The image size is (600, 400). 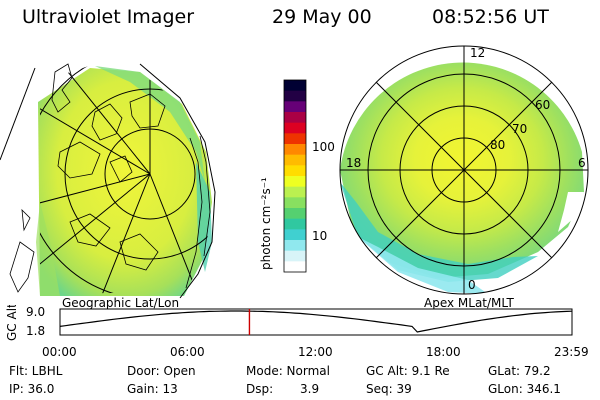 What do you see at coordinates (469, 303) in the screenshot?
I see `apex-label: Apex MLat/MLT` at bounding box center [469, 303].